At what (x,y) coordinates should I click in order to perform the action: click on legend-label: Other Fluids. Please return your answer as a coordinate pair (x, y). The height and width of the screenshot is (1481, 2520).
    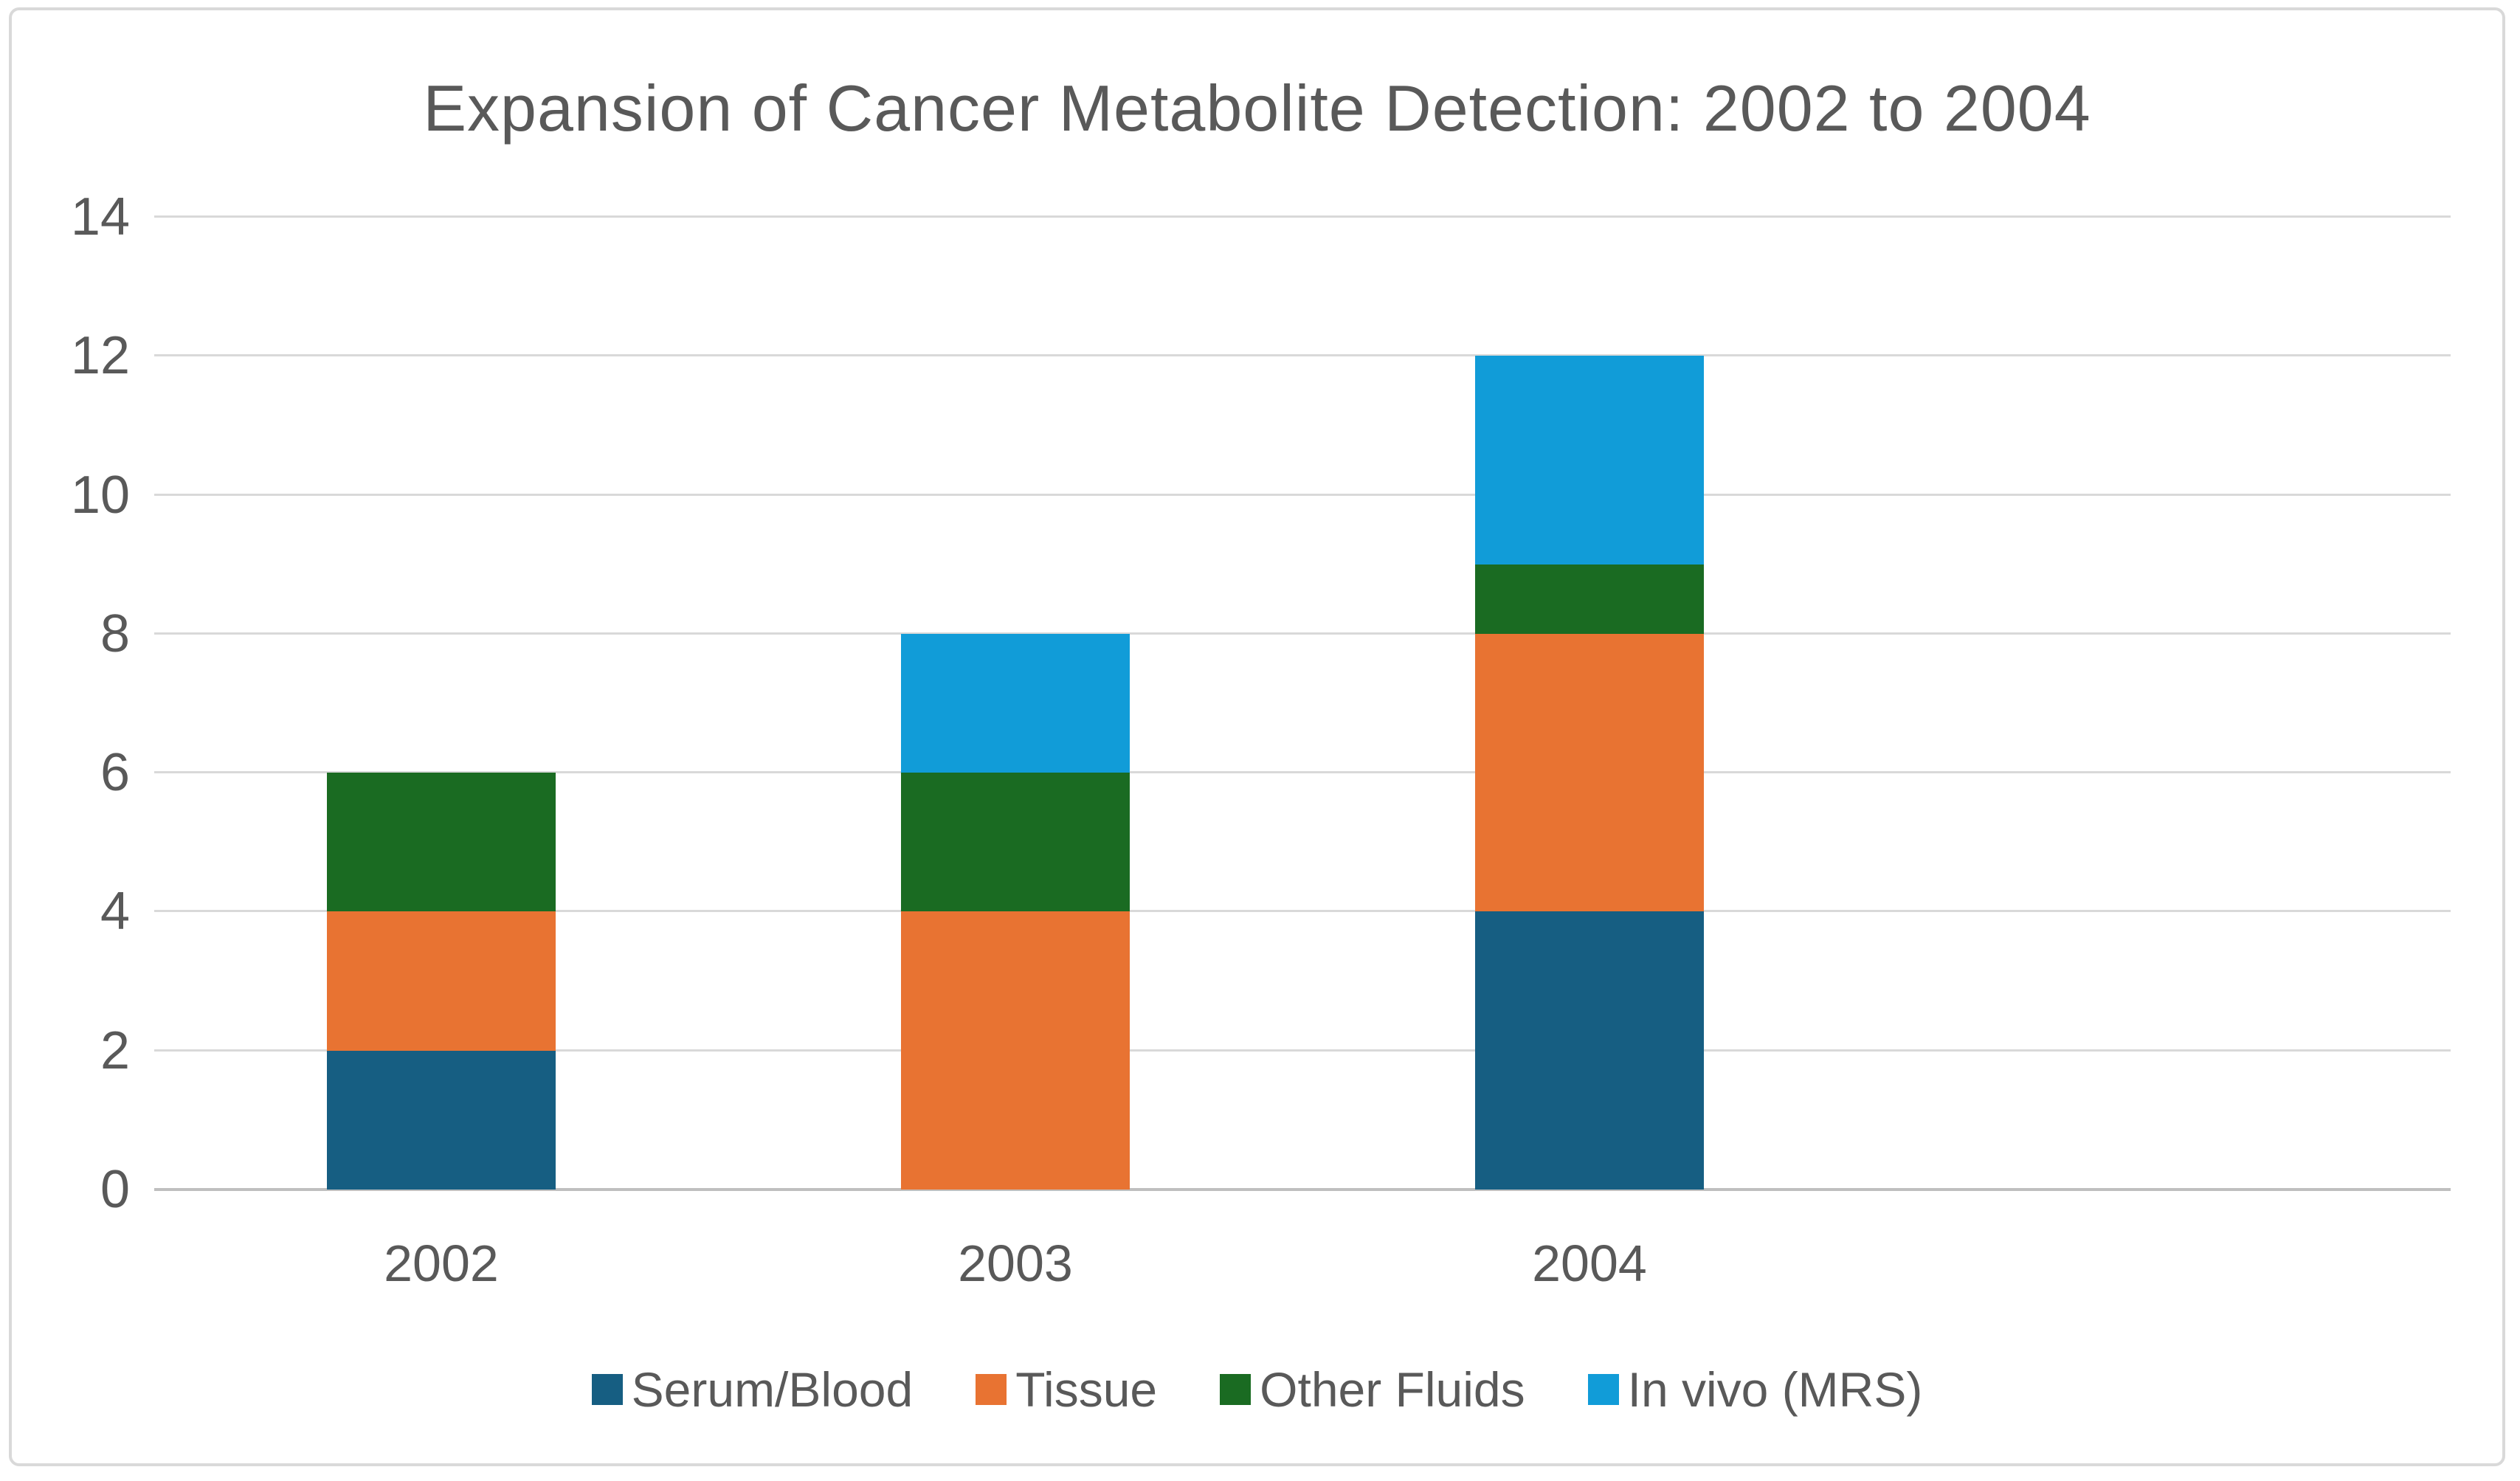
    Looking at the image, I should click on (1392, 1389).